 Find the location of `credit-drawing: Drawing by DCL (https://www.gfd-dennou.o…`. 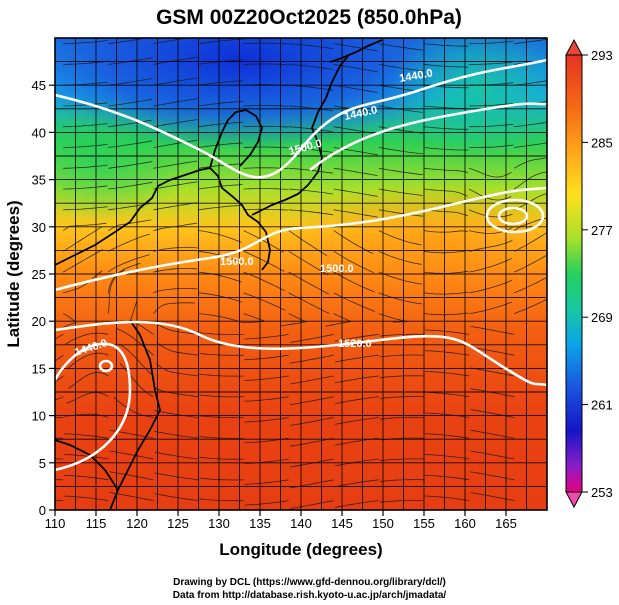

credit-drawing: Drawing by DCL (https://www.gfd-dennou.o… is located at coordinates (309, 582).